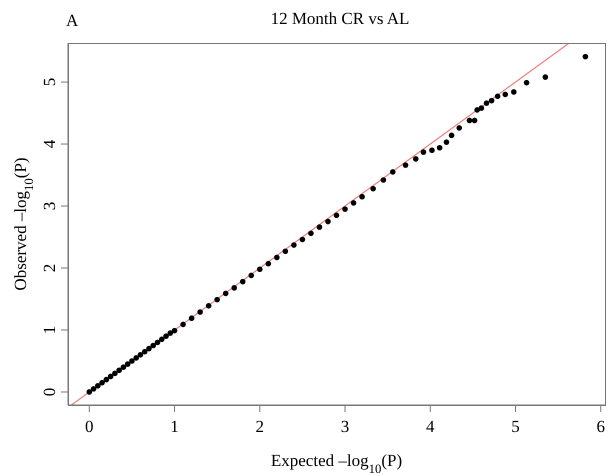 The width and height of the screenshot is (615, 476). What do you see at coordinates (49, 206) in the screenshot?
I see `y-tick-label: 3` at bounding box center [49, 206].